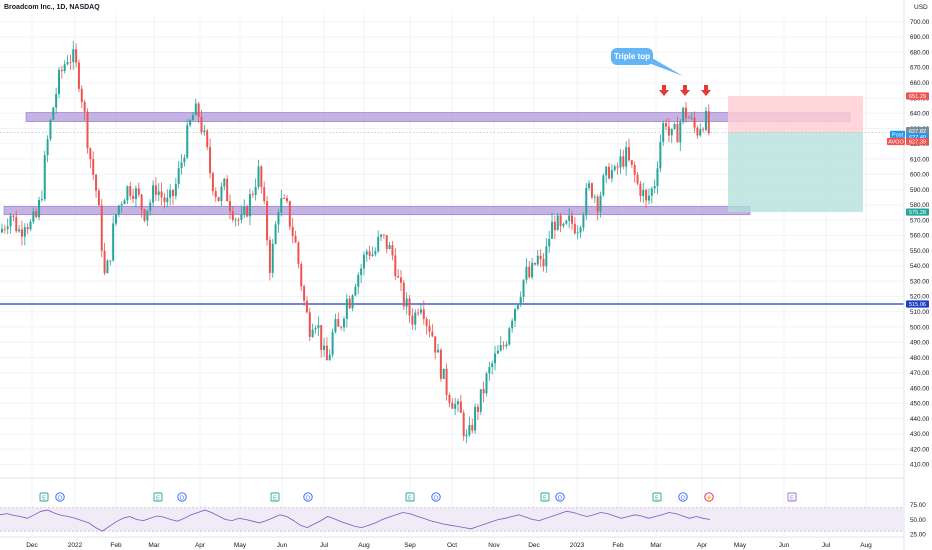 The image size is (932, 550). What do you see at coordinates (377, 211) in the screenshot?
I see `support-zone` at bounding box center [377, 211].